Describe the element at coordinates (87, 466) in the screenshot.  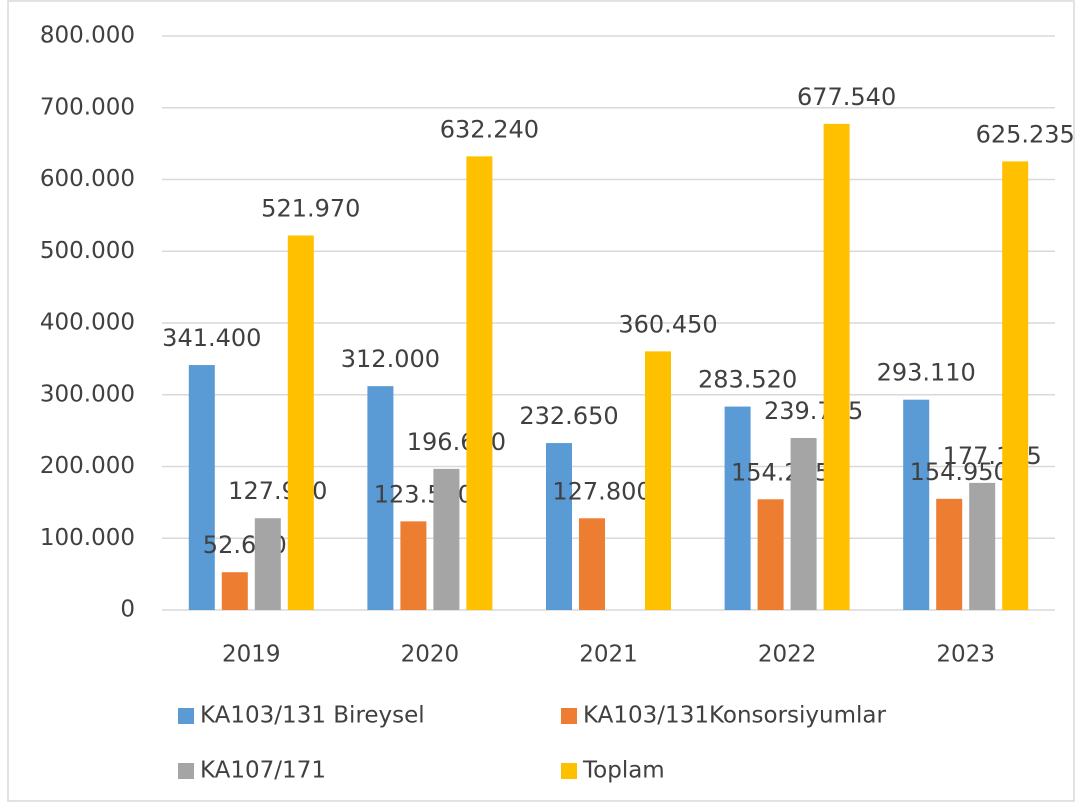
I see `y-tick-label: 200.000` at that location.